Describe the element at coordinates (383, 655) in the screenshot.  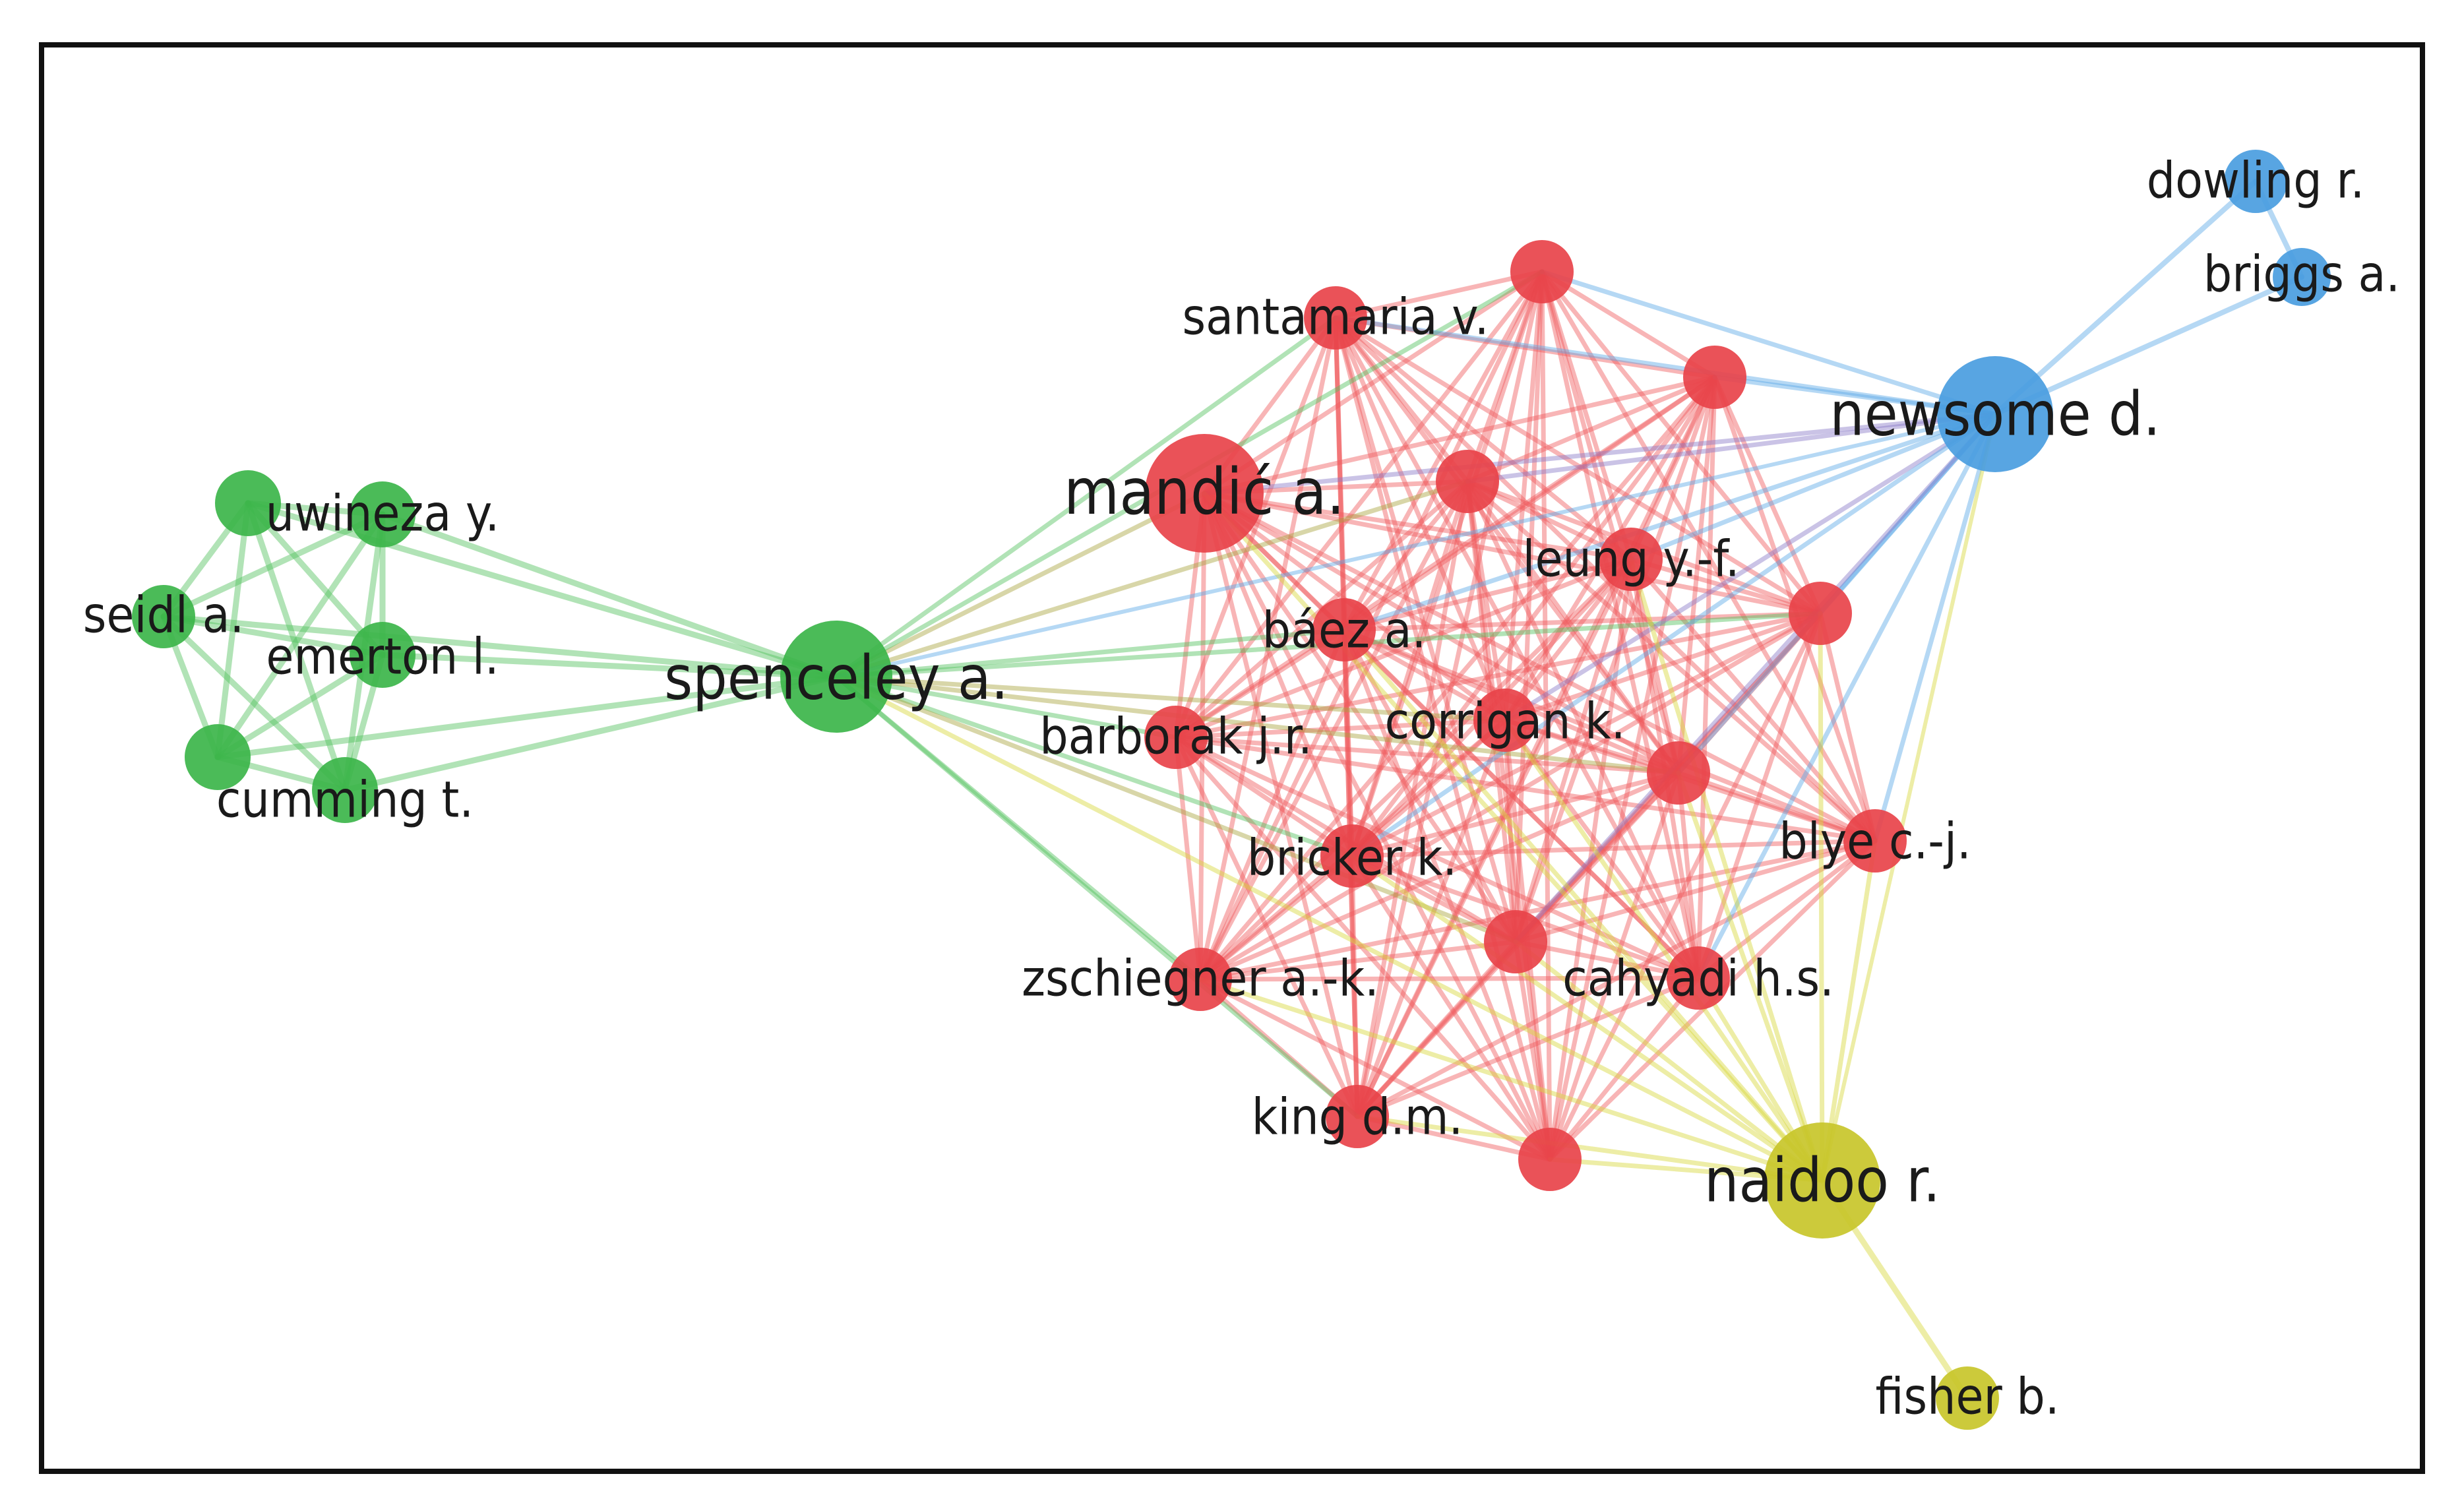
I see `node-emerton` at that location.